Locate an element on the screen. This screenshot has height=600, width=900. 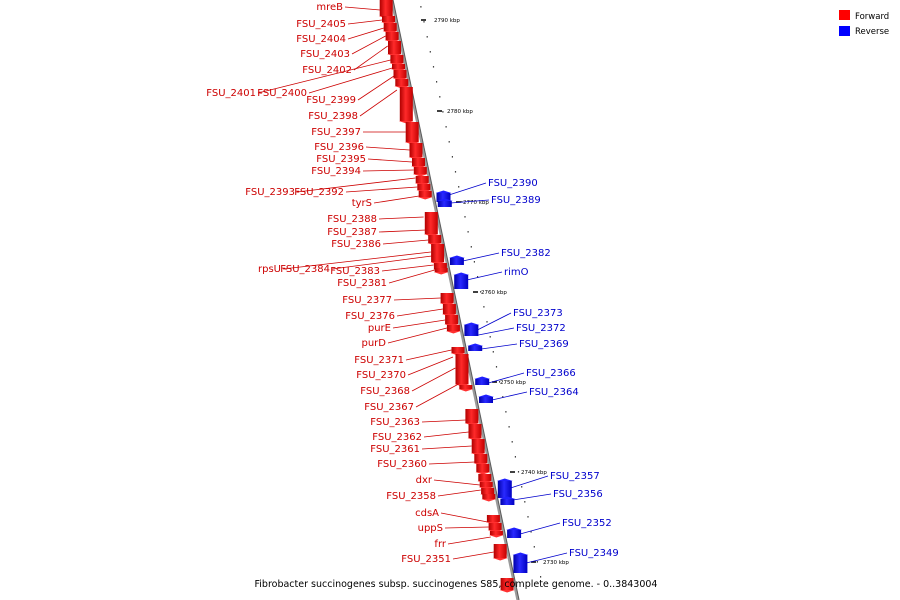
legend-swatch-forward is located at coordinates (844, 15).